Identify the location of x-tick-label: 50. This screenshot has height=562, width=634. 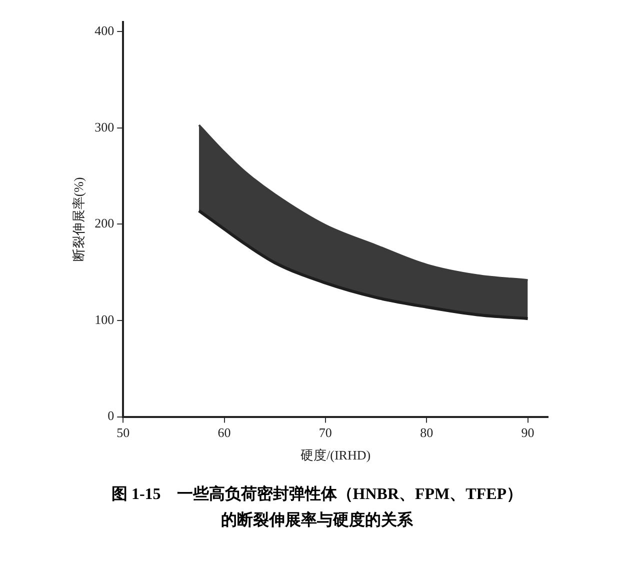
(123, 432).